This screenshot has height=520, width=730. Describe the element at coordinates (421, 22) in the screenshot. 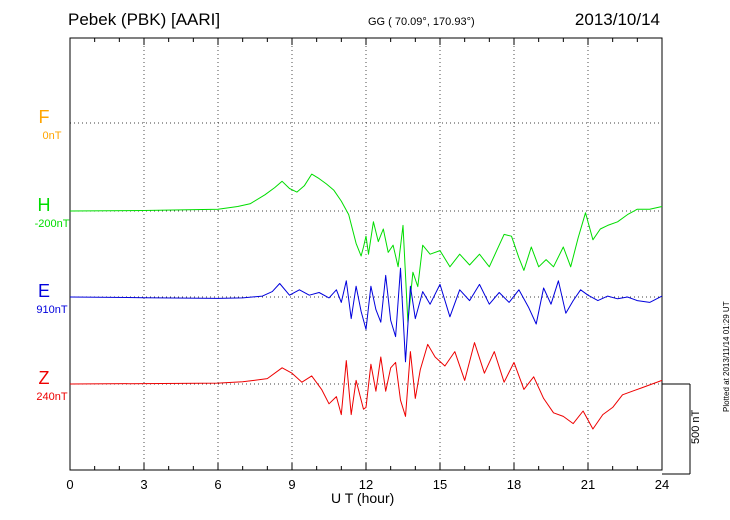

I see `coordinates-label: GG ( 70.09°, 170.93°)` at that location.